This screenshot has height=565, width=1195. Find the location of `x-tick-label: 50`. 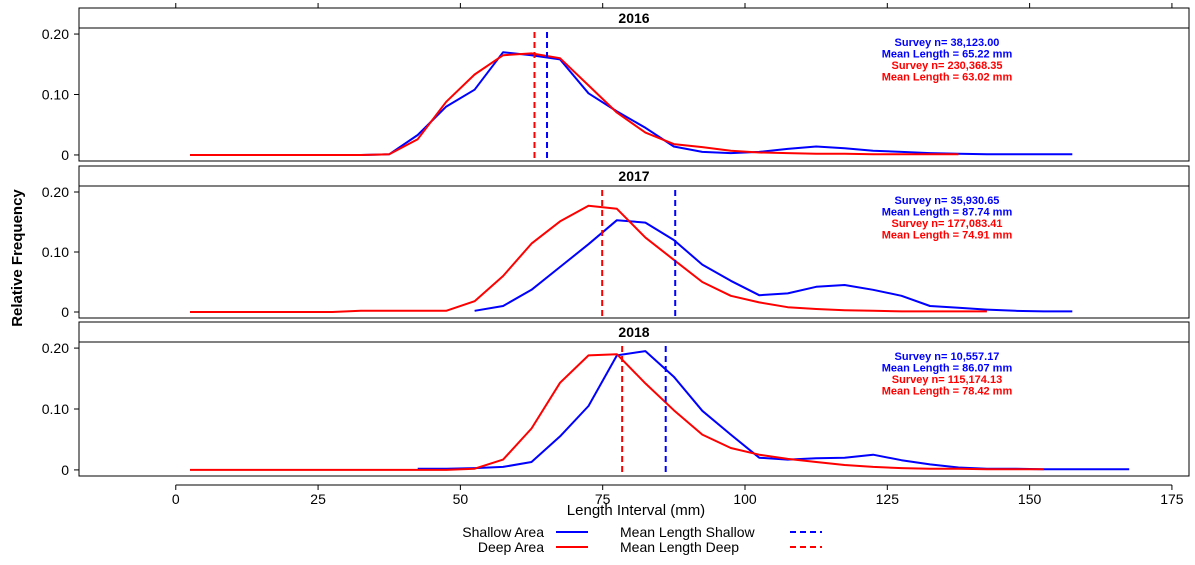

x-tick-label: 50 is located at coordinates (461, 499).